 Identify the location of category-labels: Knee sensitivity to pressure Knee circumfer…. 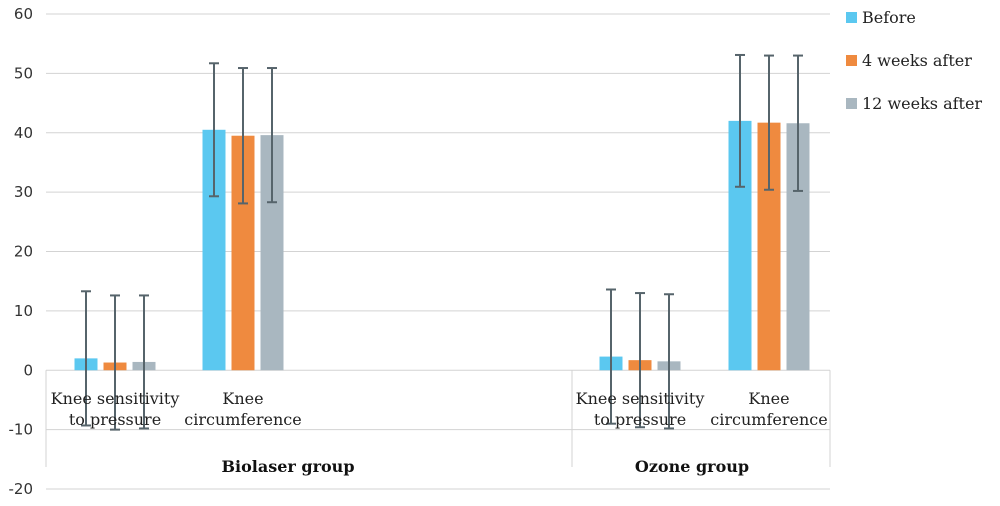
(439, 409).